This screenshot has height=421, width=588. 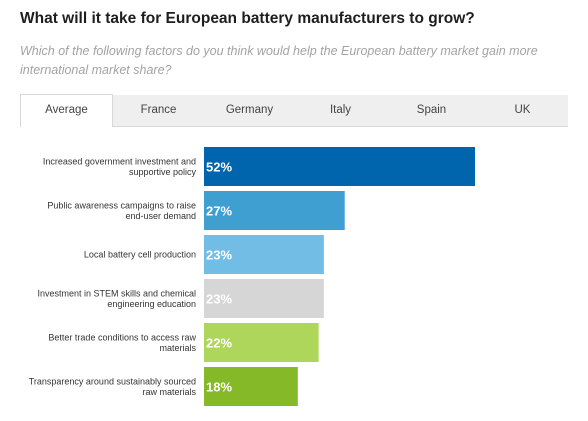 What do you see at coordinates (219, 387) in the screenshot?
I see `bar-value-label: 18%` at bounding box center [219, 387].